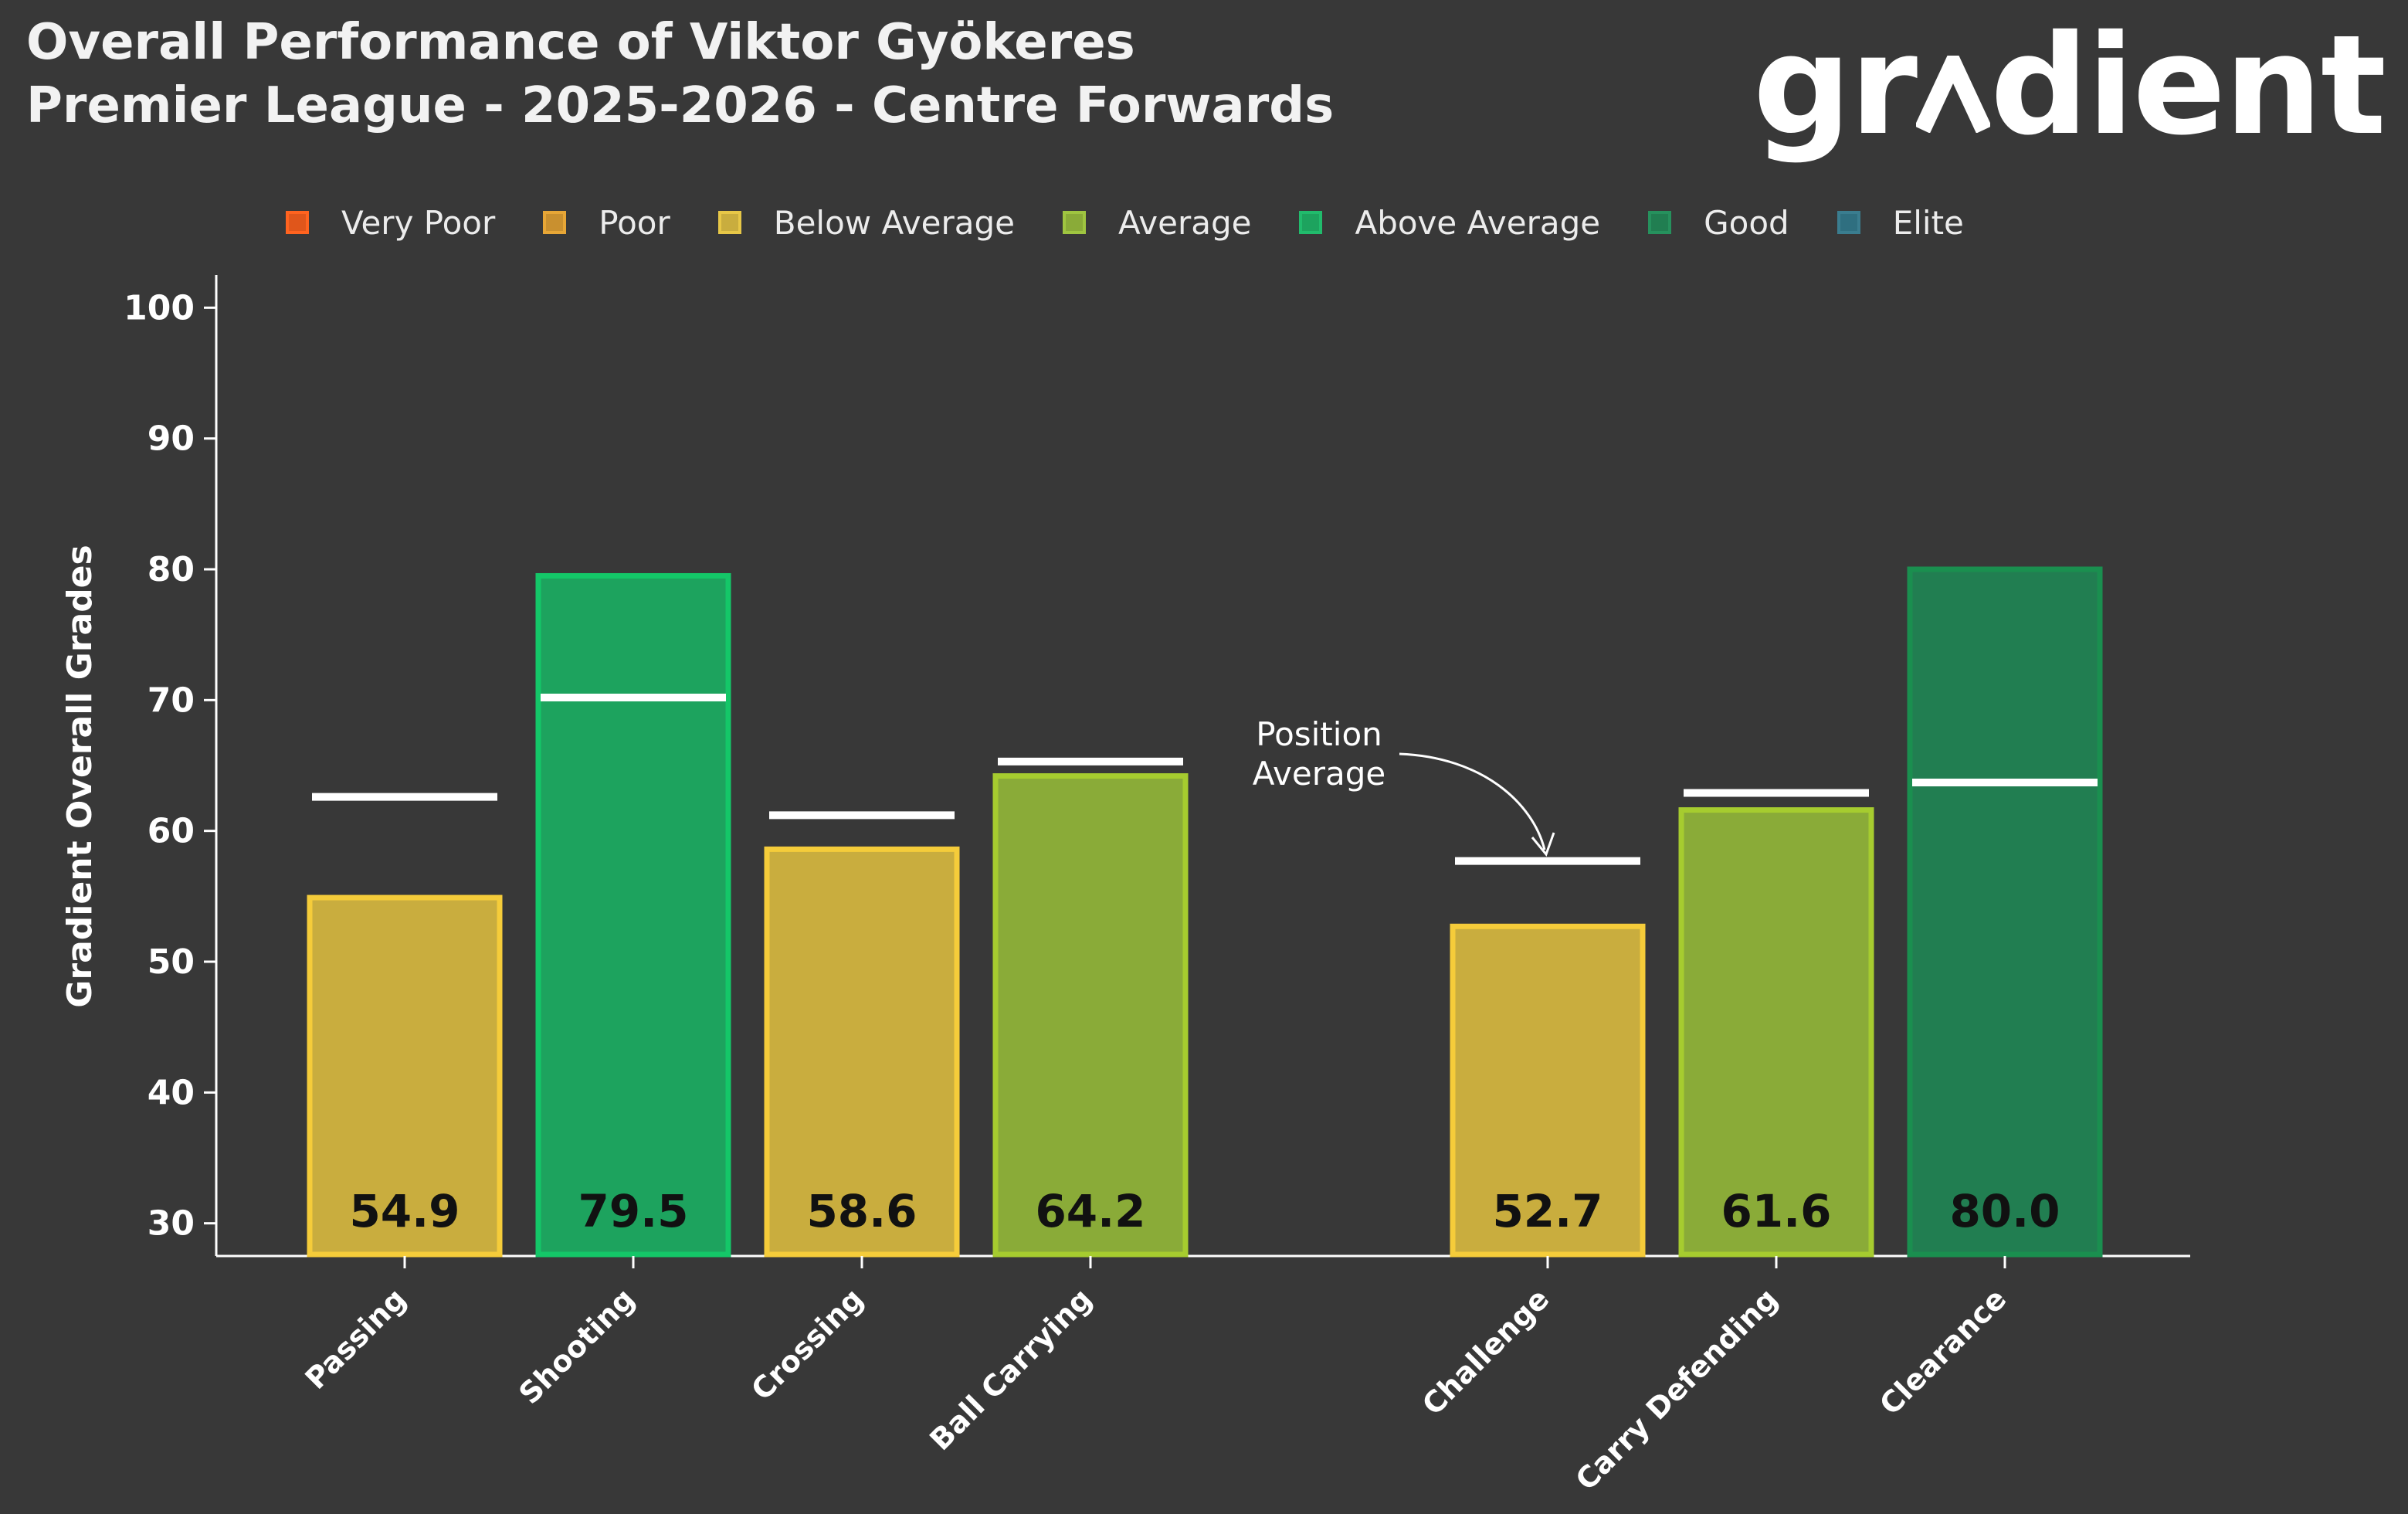 This screenshot has width=2408, height=1514. What do you see at coordinates (1776, 1032) in the screenshot?
I see `bar-carry-defending` at bounding box center [1776, 1032].